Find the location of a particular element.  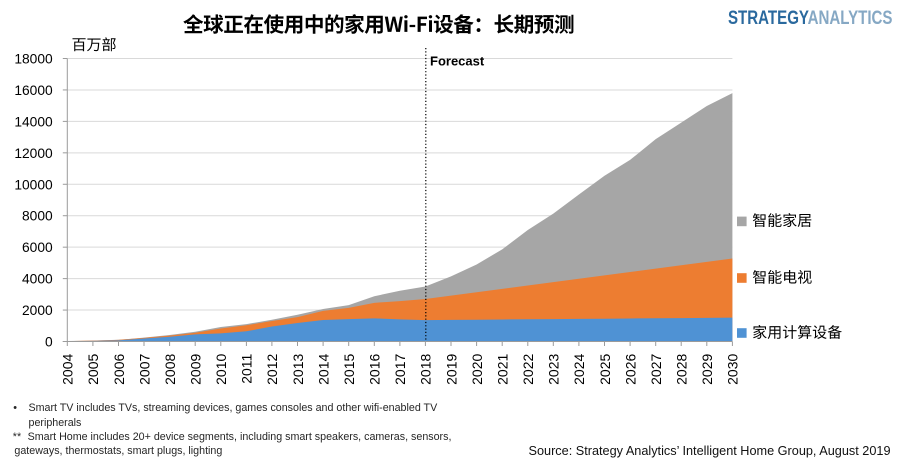

svg-text: 2029 is located at coordinates (707, 368).